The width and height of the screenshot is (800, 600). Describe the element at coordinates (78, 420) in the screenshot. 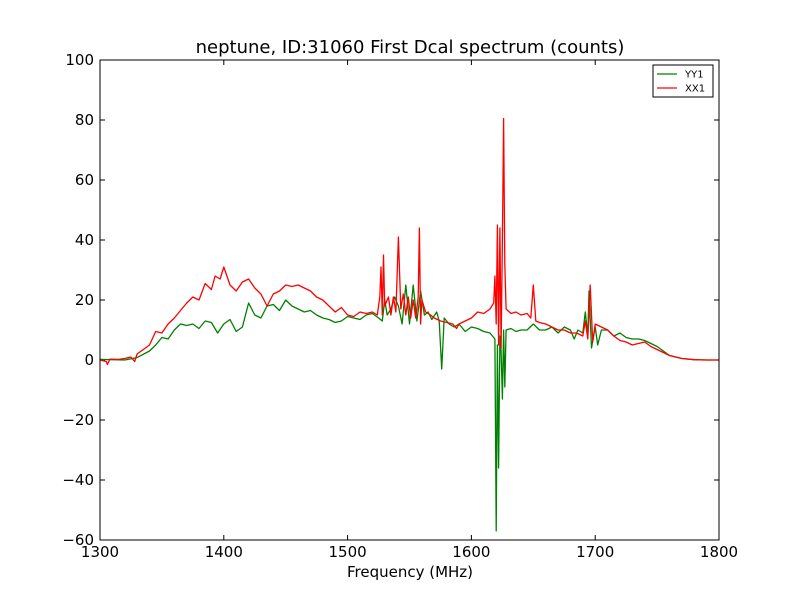

I see `y-tick-label: −20` at that location.